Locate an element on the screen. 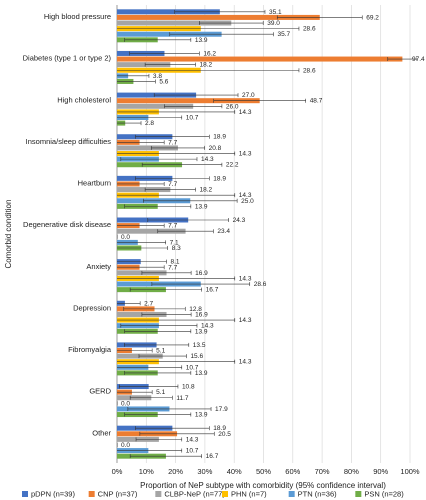 The width and height of the screenshot is (426, 500). category-label: GERD is located at coordinates (100, 391).